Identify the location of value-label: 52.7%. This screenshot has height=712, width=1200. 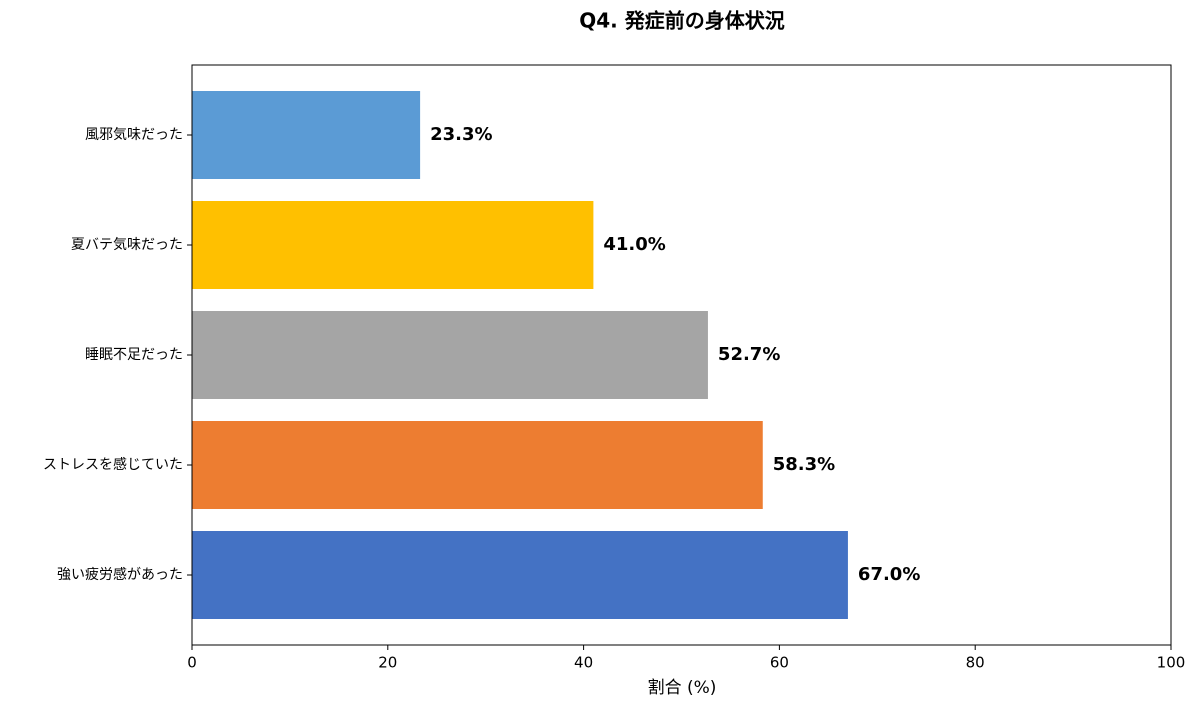
(749, 354).